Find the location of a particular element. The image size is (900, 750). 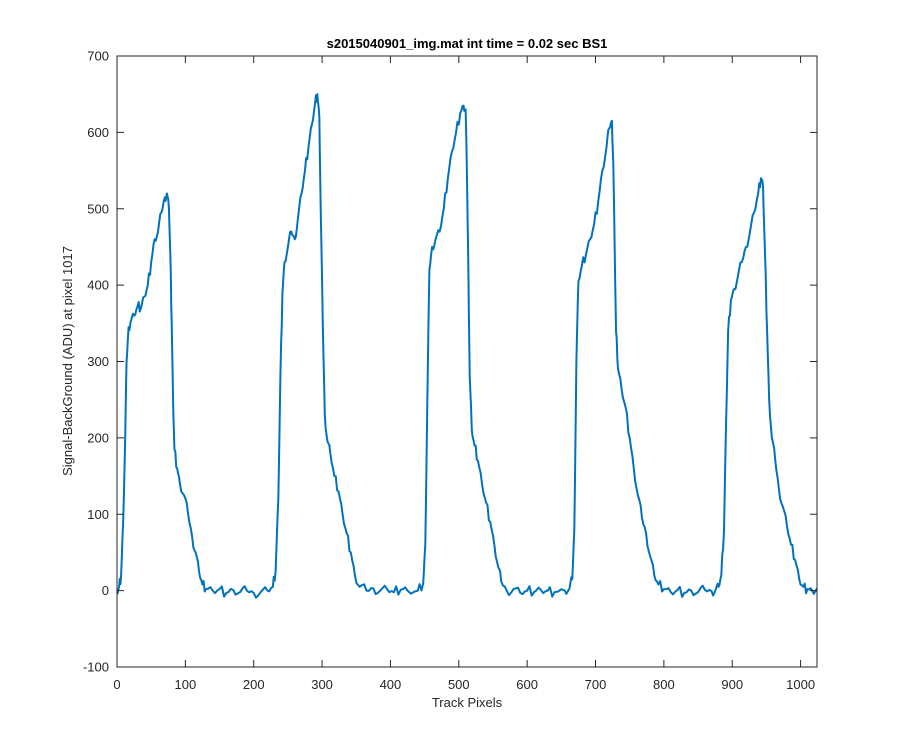

y-axis-label: Signal-BackGround (ADU) at pixel 1017 is located at coordinates (67, 361).